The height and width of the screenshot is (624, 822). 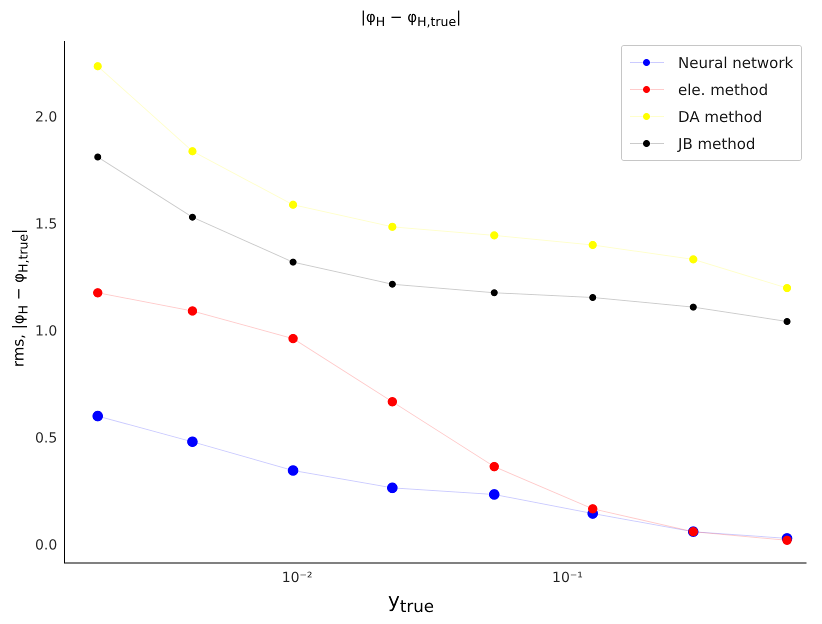 What do you see at coordinates (46, 332) in the screenshot?
I see `y-tick-label: 1.0` at bounding box center [46, 332].